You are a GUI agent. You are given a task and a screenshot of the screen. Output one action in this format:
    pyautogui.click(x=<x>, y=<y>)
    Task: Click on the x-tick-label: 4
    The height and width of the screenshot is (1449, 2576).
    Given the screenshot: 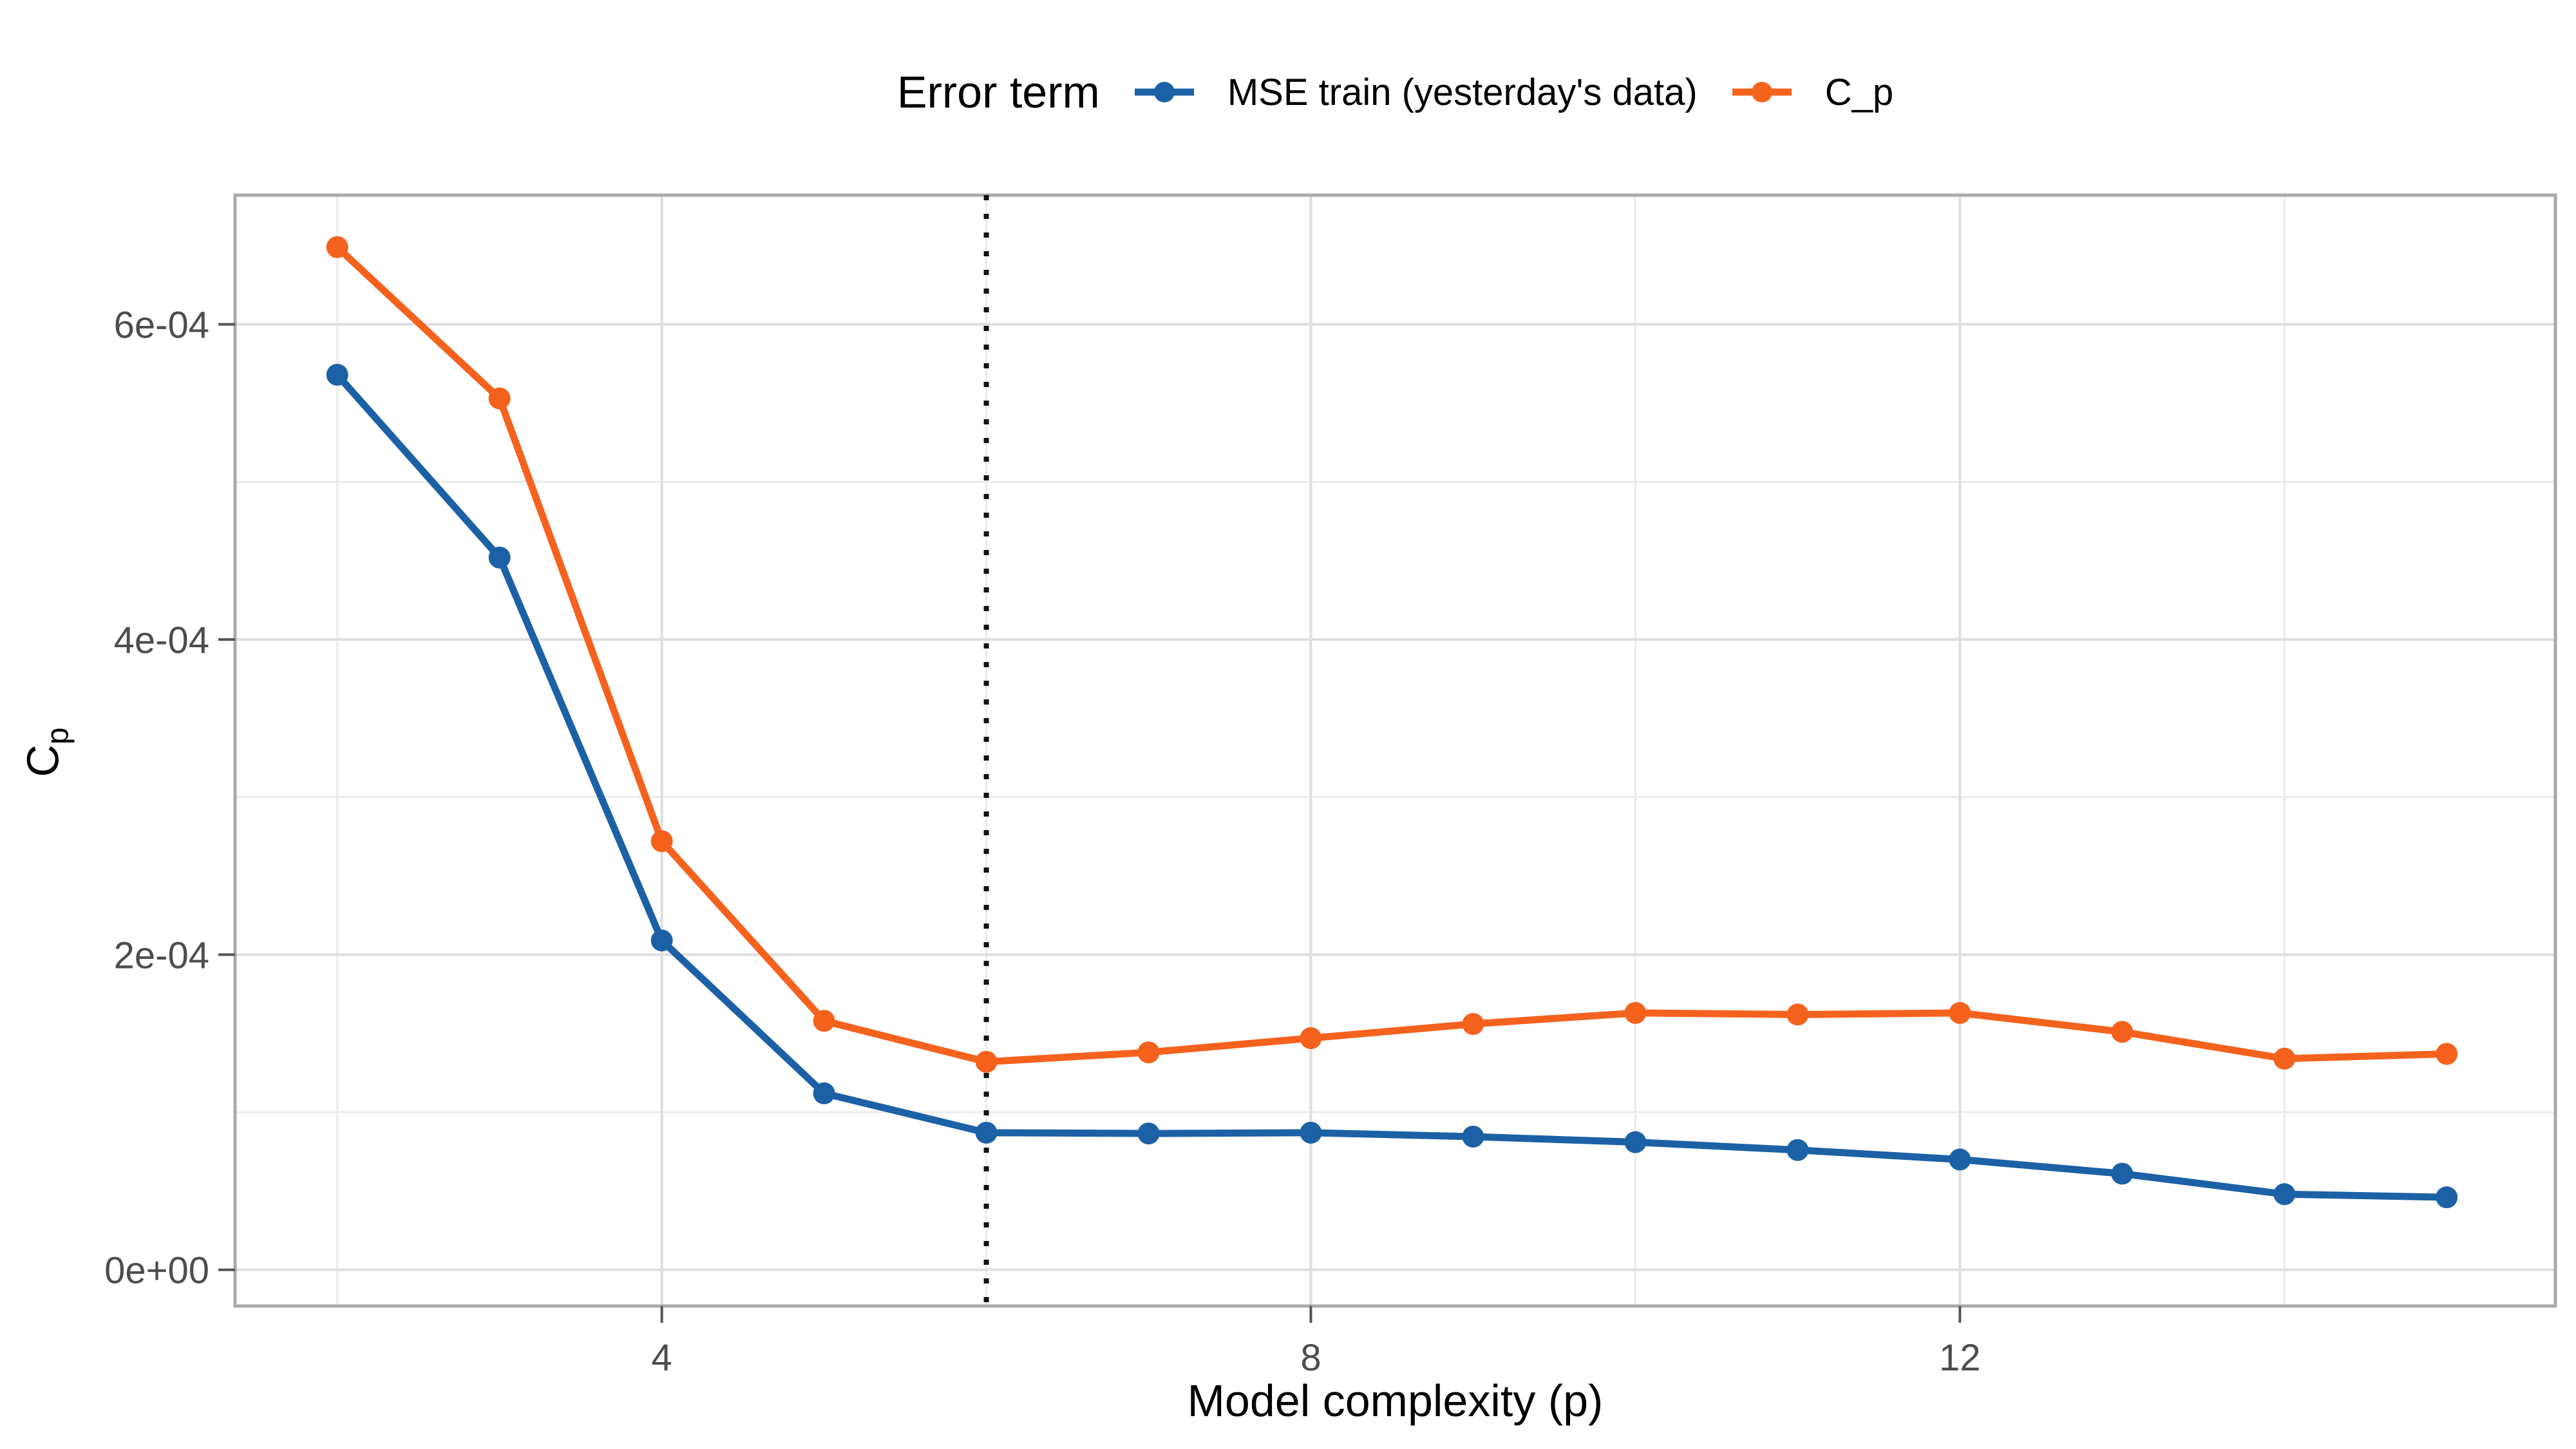 What is the action you would take?
    pyautogui.click(x=662, y=1358)
    